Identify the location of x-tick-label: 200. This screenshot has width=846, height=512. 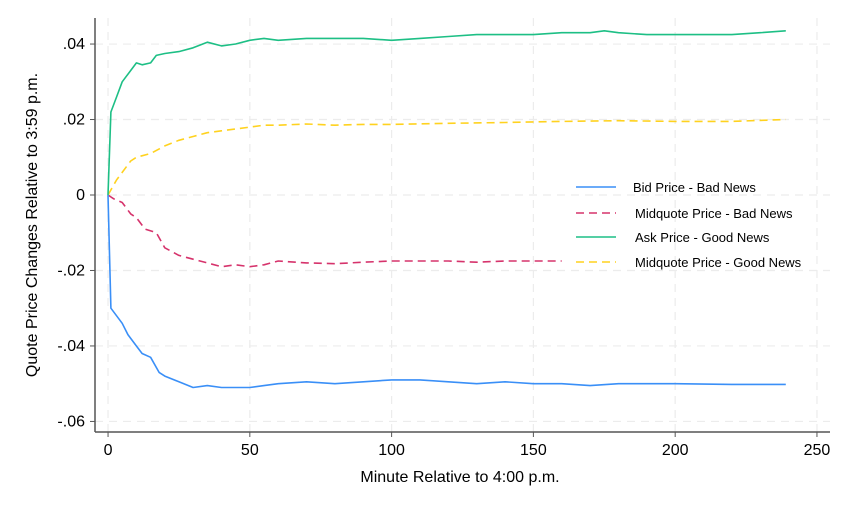
(675, 450).